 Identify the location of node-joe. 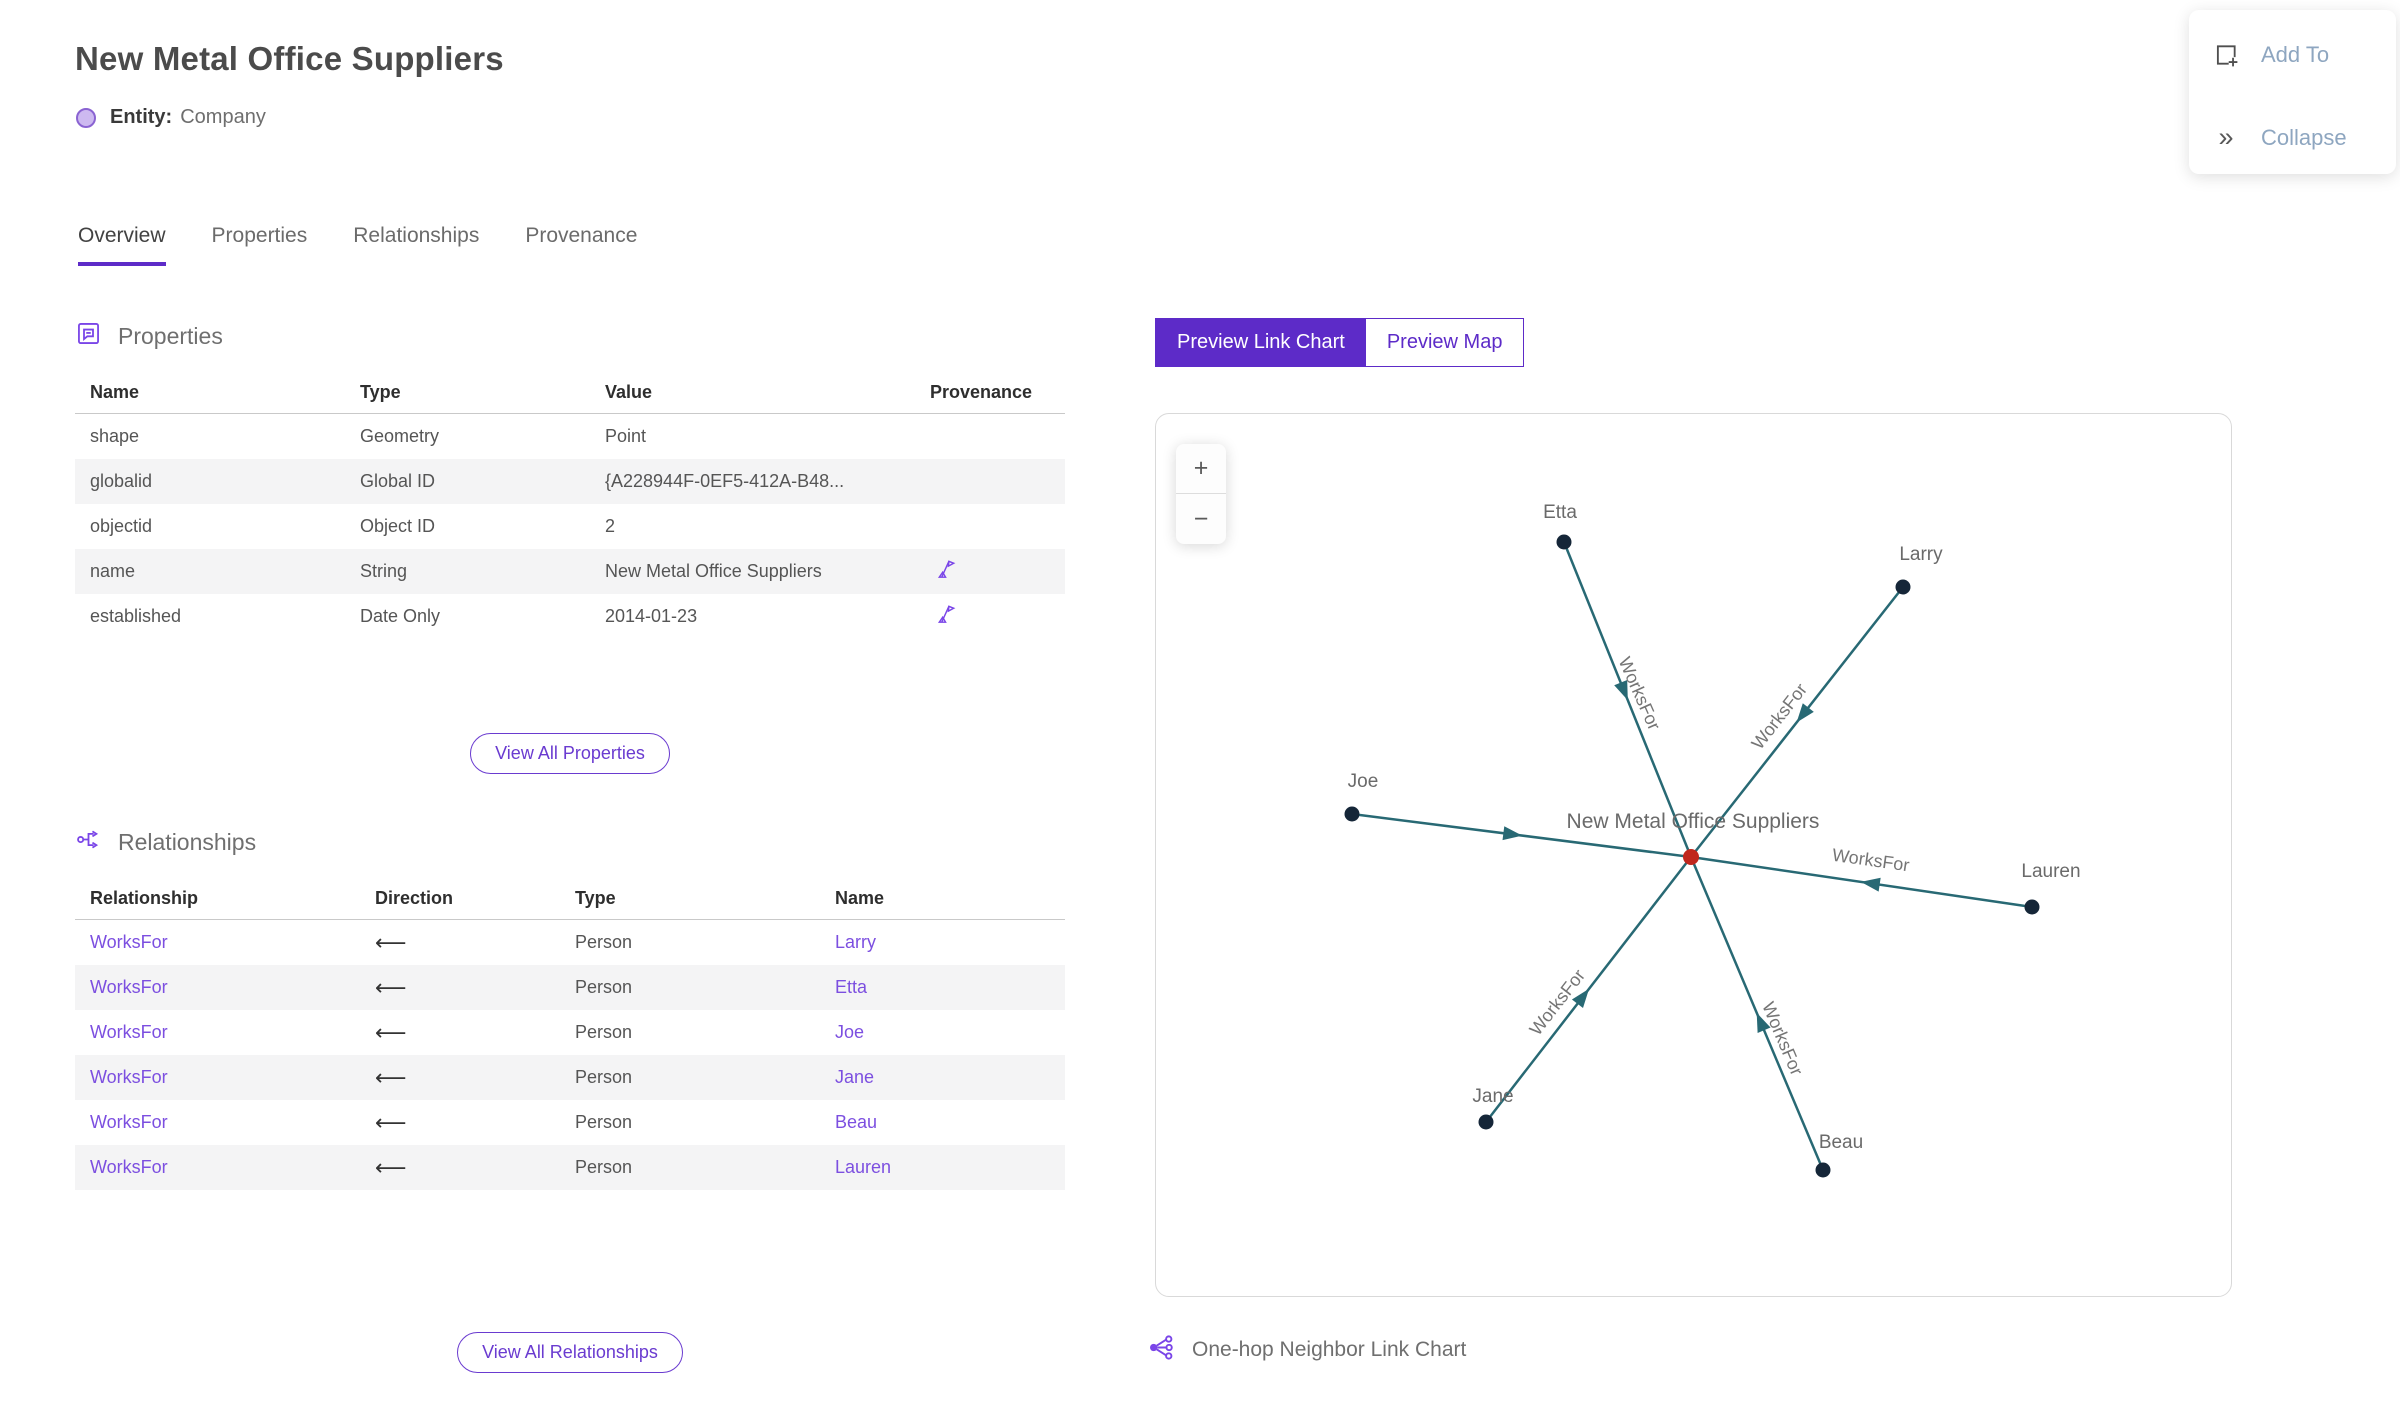
(1352, 814).